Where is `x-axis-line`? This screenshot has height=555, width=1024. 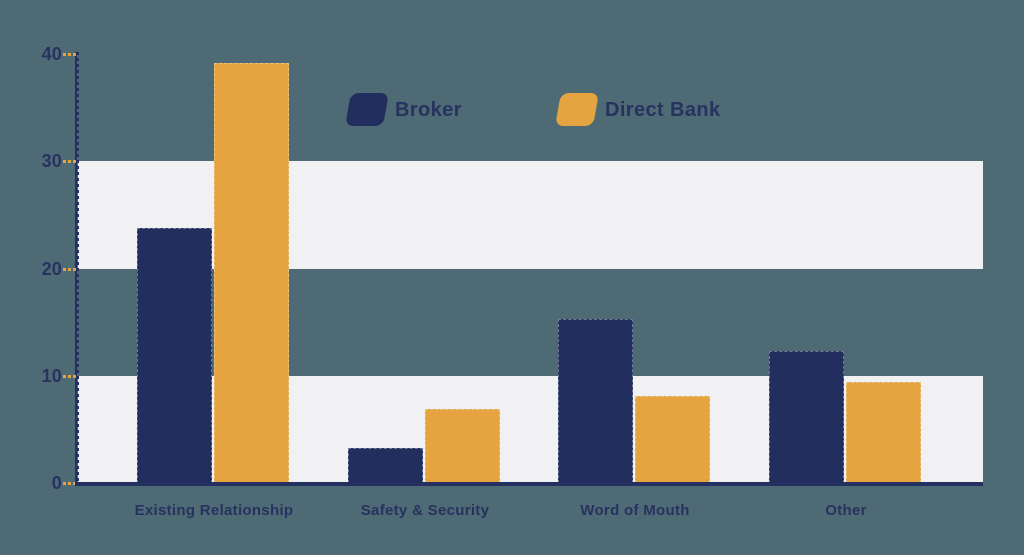 x-axis-line is located at coordinates (529, 484).